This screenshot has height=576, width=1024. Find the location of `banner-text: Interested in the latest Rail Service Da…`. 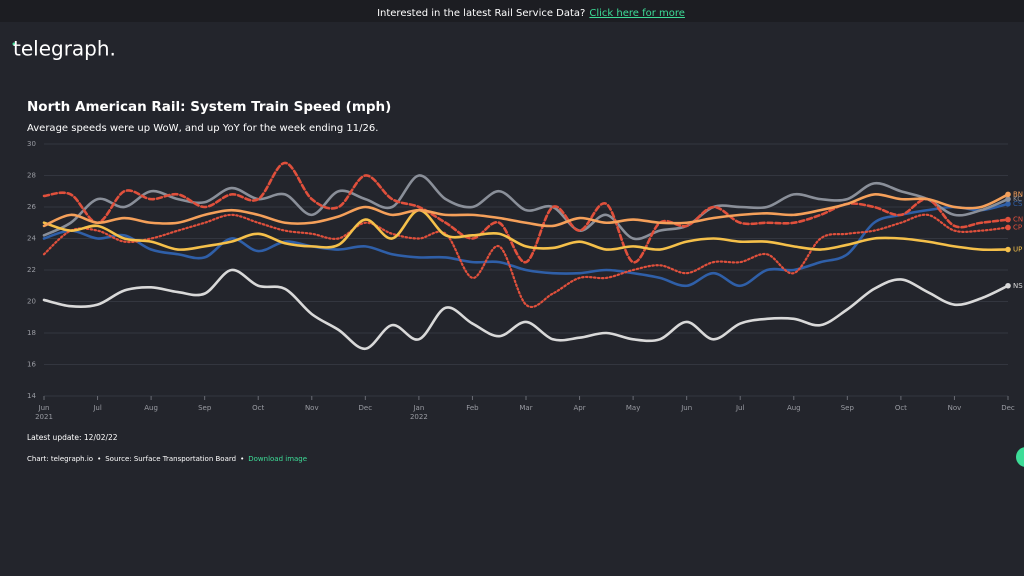

banner-text: Interested in the latest Rail Service Da… is located at coordinates (481, 13).